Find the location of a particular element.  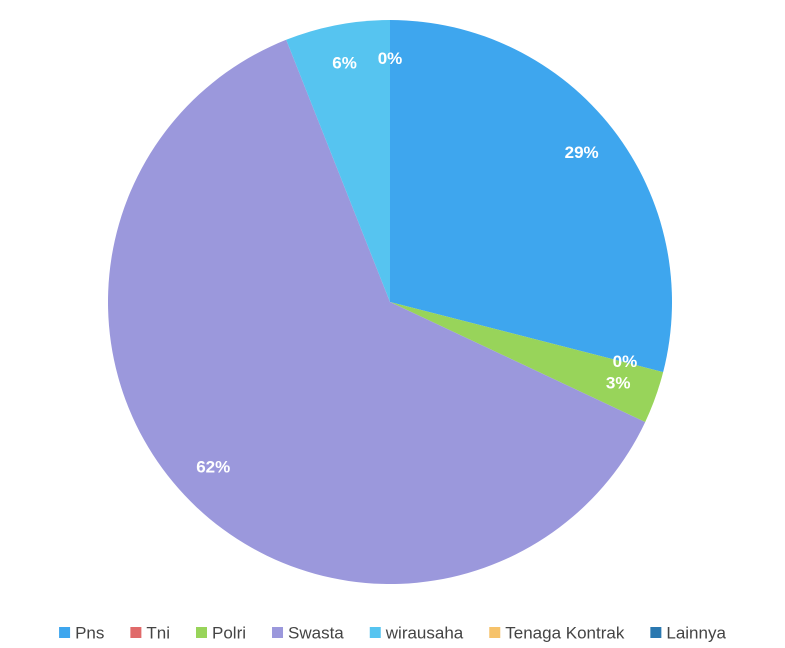

value-label: 29% is located at coordinates (582, 152).